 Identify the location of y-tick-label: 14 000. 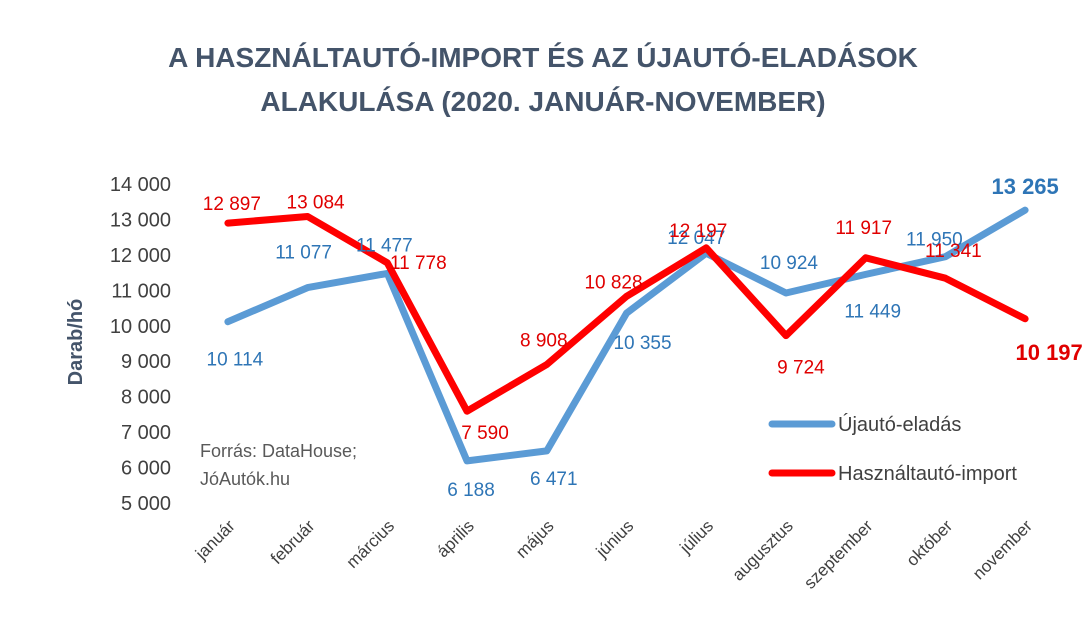
(140, 185).